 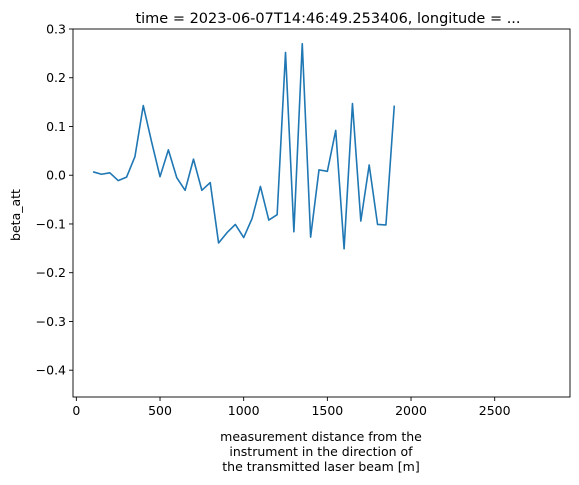 What do you see at coordinates (321, 451) in the screenshot?
I see `x-axis-label-line-2: instrument in the direction of` at bounding box center [321, 451].